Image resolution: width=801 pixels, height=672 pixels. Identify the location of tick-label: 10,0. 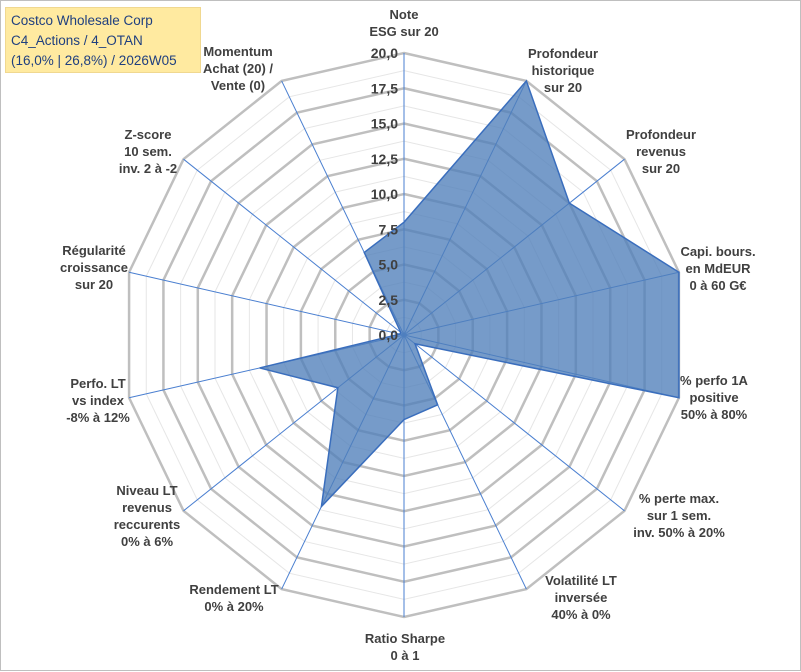
(384, 194).